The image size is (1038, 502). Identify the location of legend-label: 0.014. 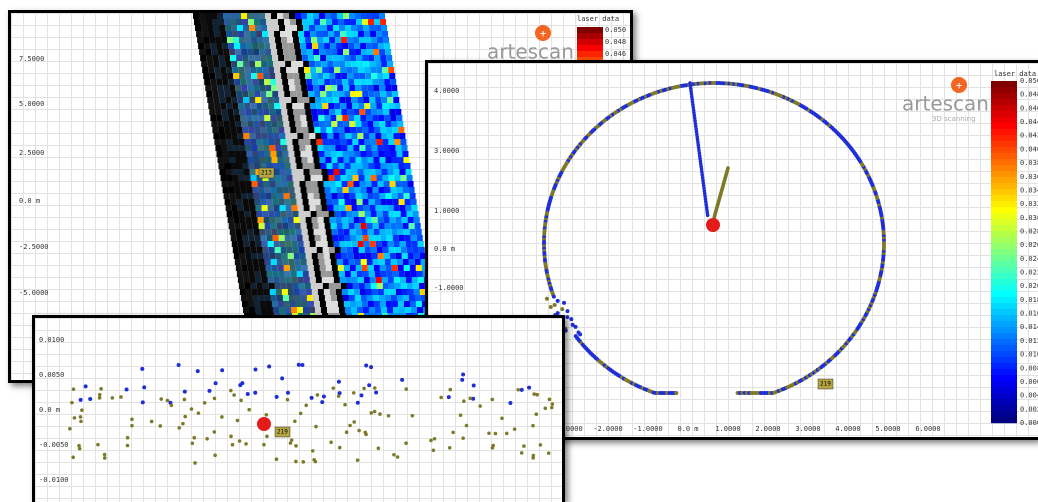
(1029, 327).